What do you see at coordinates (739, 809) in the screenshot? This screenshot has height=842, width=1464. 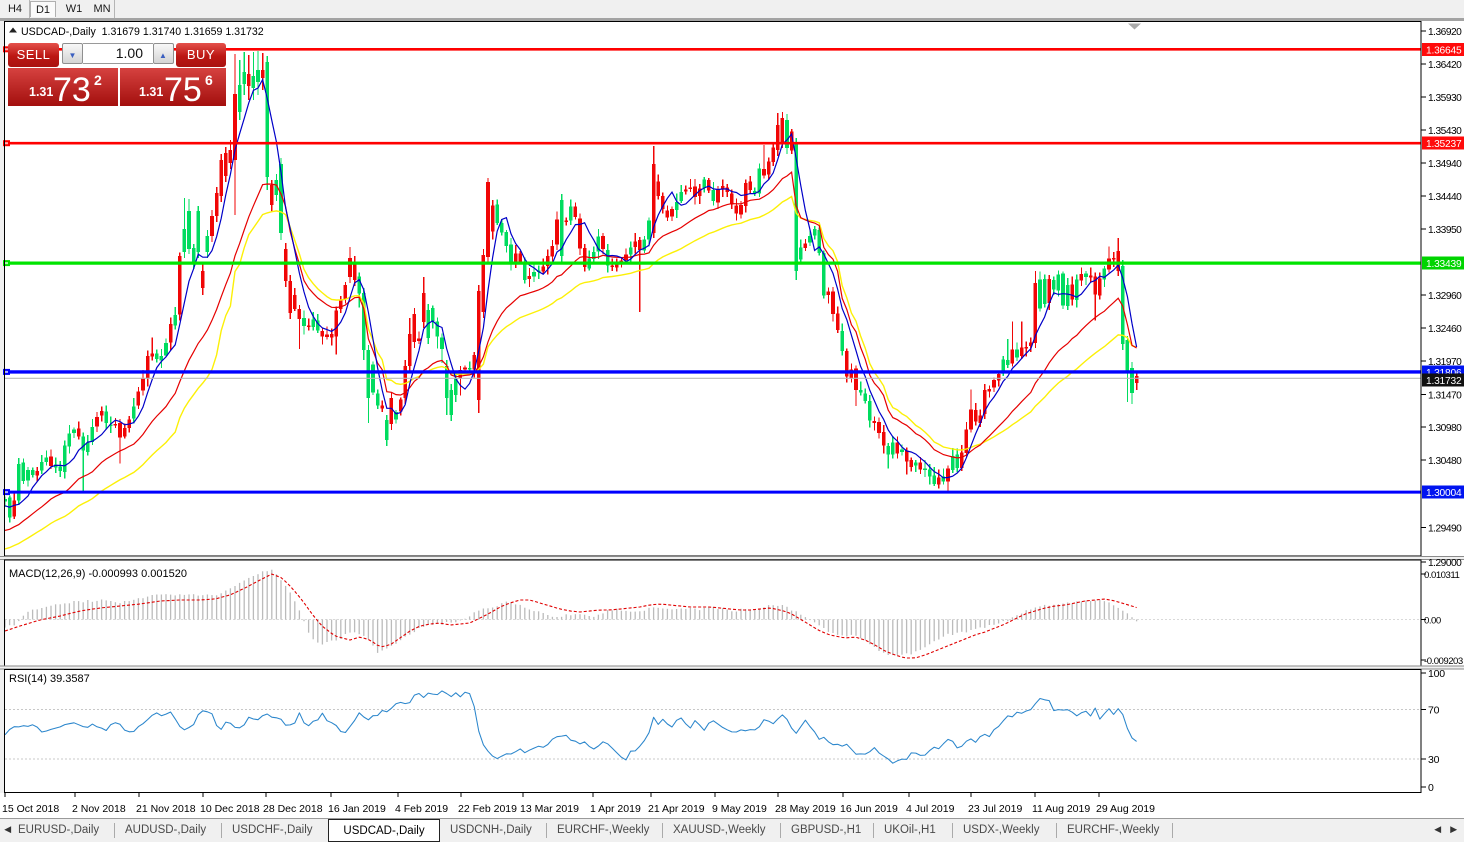 I see `svg-text: 9 May 2019` at bounding box center [739, 809].